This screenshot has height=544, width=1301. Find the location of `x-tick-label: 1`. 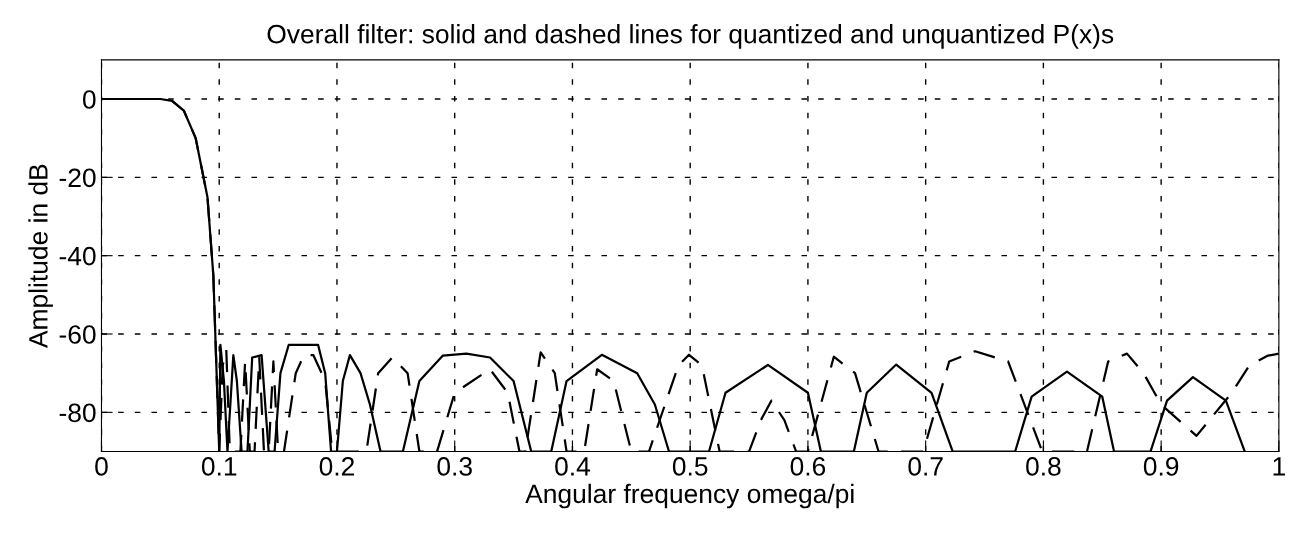

x-tick-label: 1 is located at coordinates (1279, 466).